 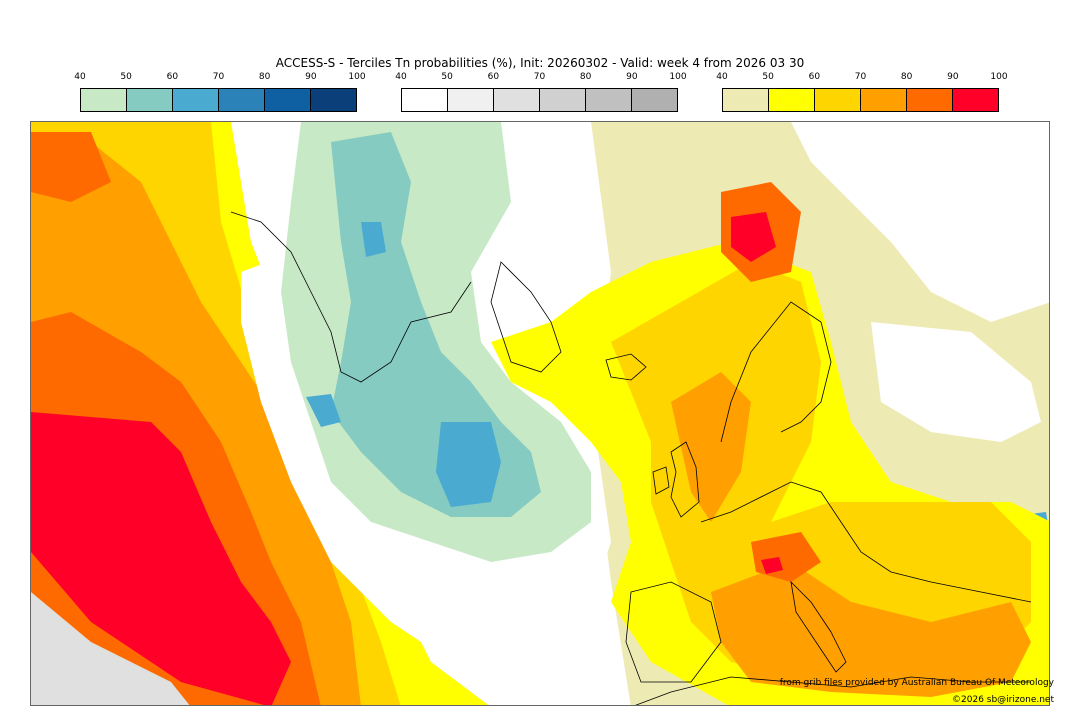 I want to click on coastline-africa, so click(x=833, y=690).